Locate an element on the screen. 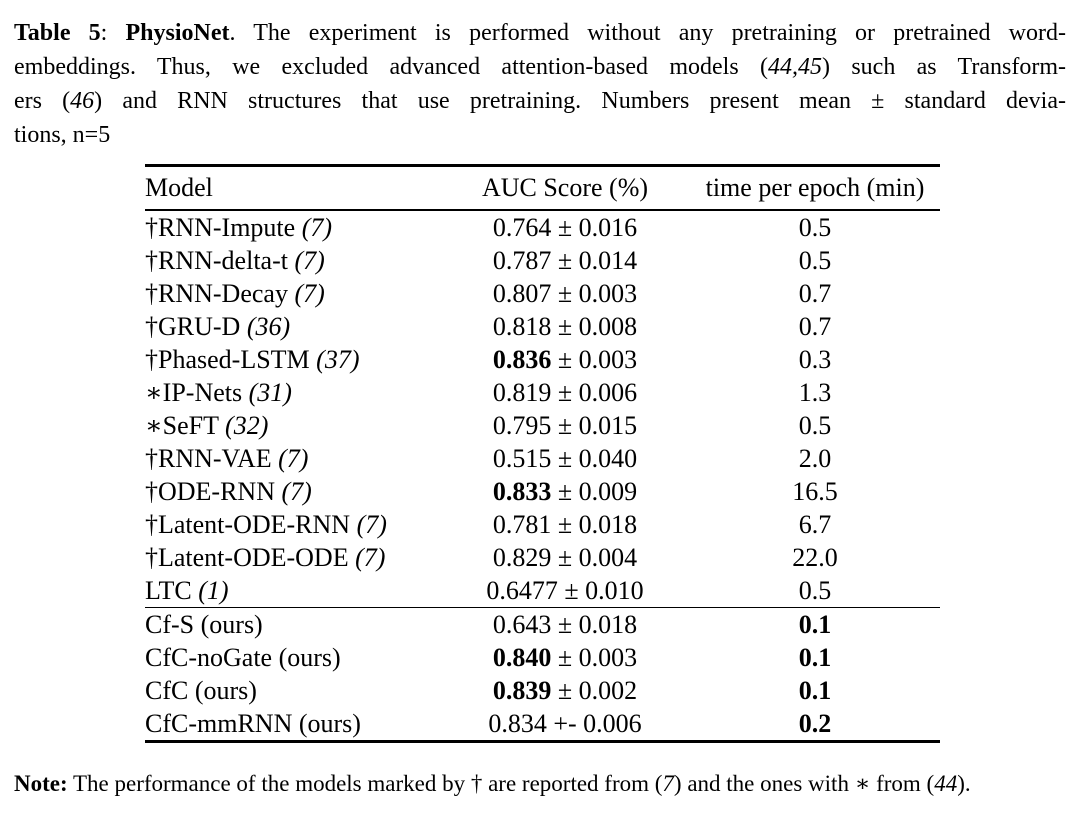 This screenshot has width=1080, height=822. model-cell: CfC-noGate (ours) is located at coordinates (292, 657).